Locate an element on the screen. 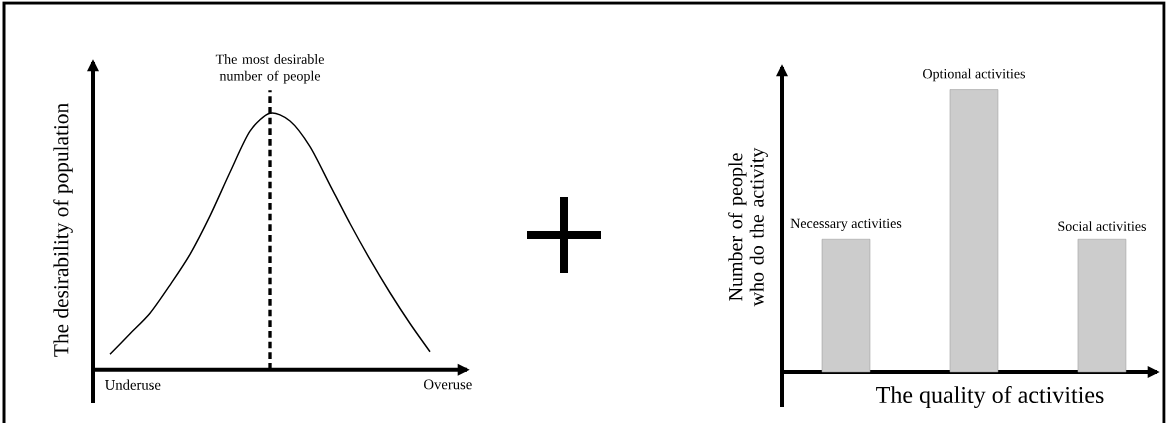 The width and height of the screenshot is (1168, 423). x-axis-title: The quality of activities is located at coordinates (990, 397).